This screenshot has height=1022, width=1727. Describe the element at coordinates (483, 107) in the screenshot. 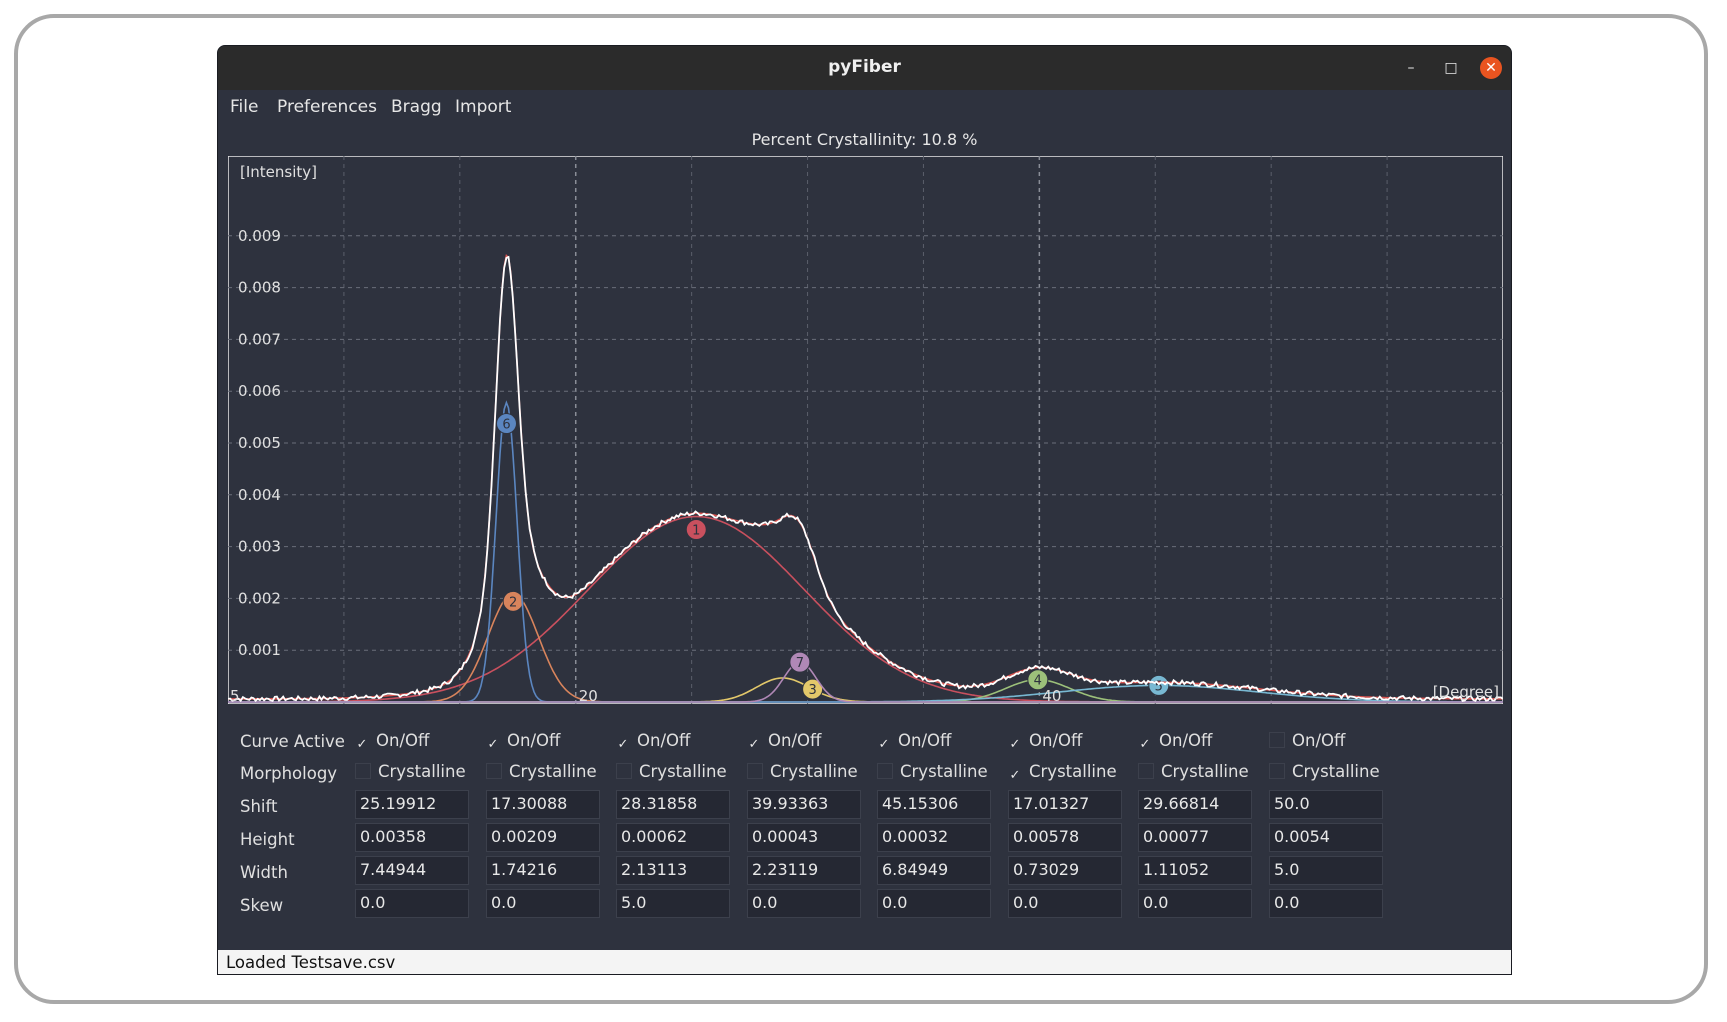

I see `menu-import: Import` at that location.